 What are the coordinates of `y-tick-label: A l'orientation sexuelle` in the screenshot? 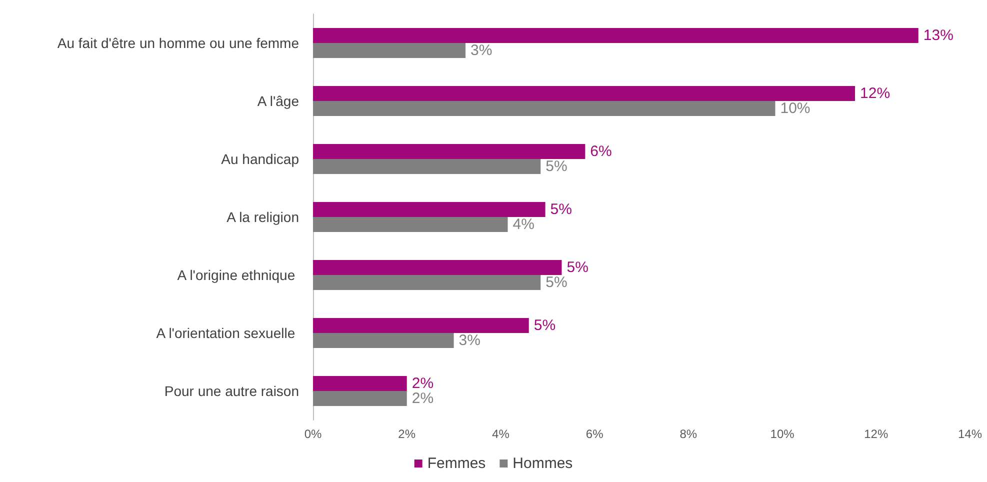 It's located at (227, 333).